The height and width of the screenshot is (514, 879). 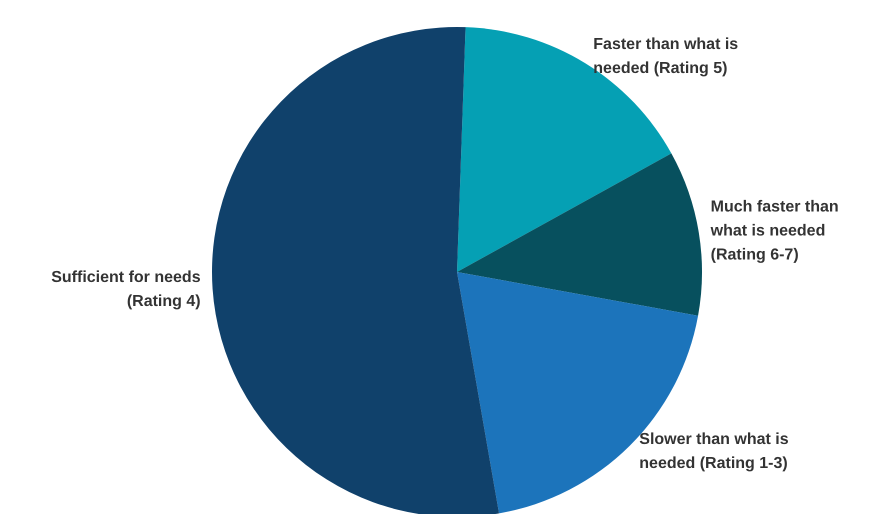 What do you see at coordinates (126, 289) in the screenshot?
I see `slice-label: Sufficient for needs (Rating 4)` at bounding box center [126, 289].